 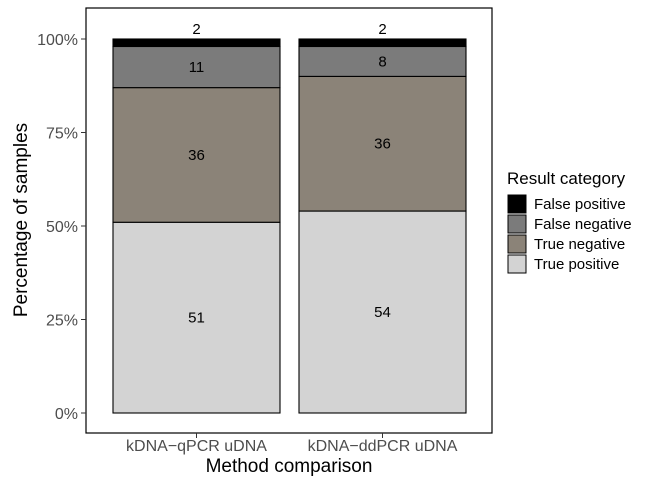 I want to click on y-axis-title: Percentage of samples, so click(x=21, y=220).